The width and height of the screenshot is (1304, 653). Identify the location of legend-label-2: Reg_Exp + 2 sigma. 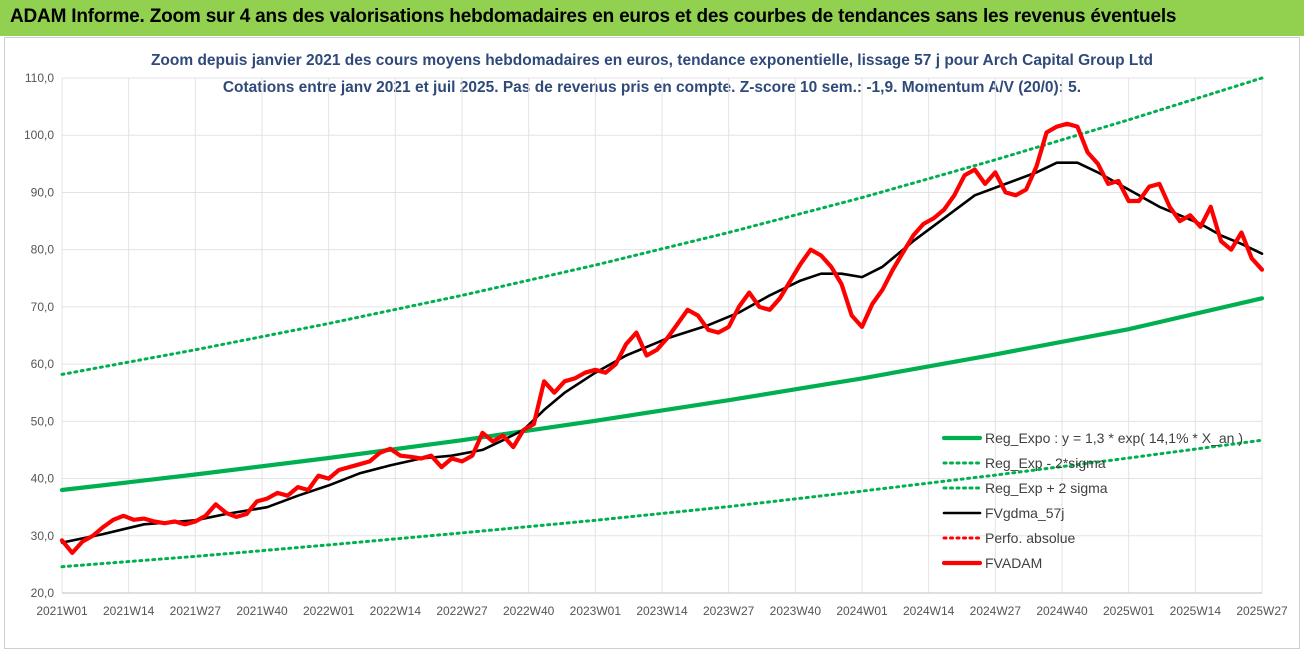
(1046, 488).